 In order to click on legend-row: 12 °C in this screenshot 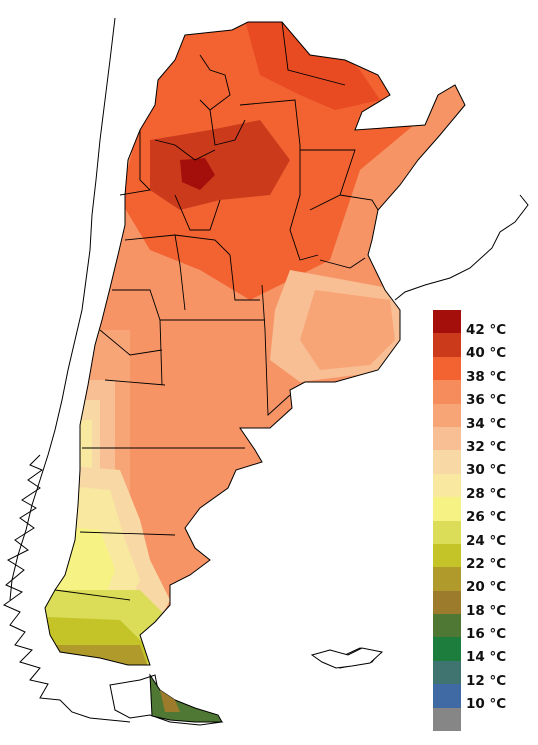, I will do `click(483, 674)`.